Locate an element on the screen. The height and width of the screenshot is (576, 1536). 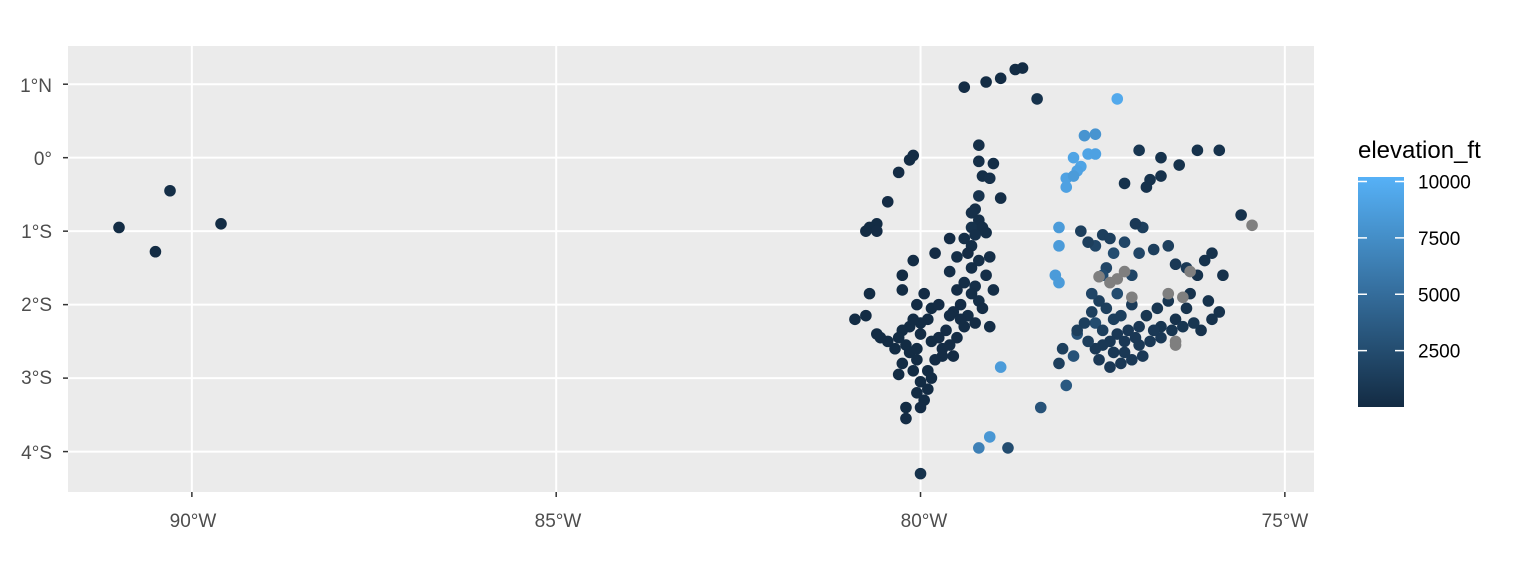
color-legend: elevation_ft 2500 5000 7500 10000 is located at coordinates (1419, 272).